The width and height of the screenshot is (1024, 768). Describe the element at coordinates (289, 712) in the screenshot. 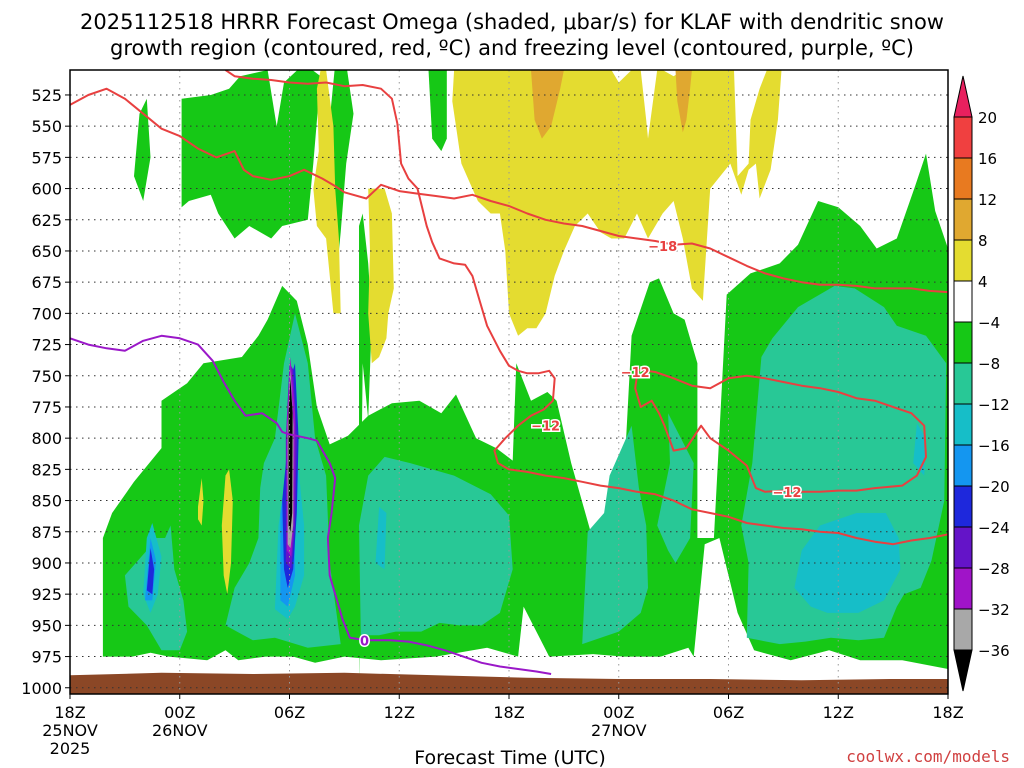

I see `x-tick-label-12: 06Z` at that location.